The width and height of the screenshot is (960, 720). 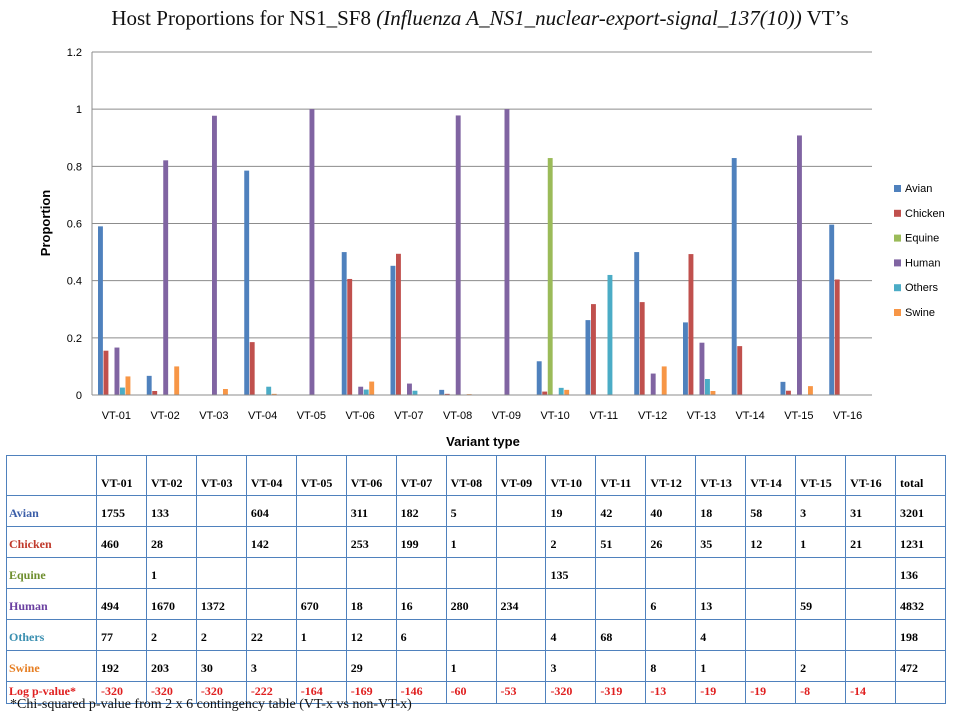 I want to click on table-row: Equine 1 135 136, so click(x=476, y=573).